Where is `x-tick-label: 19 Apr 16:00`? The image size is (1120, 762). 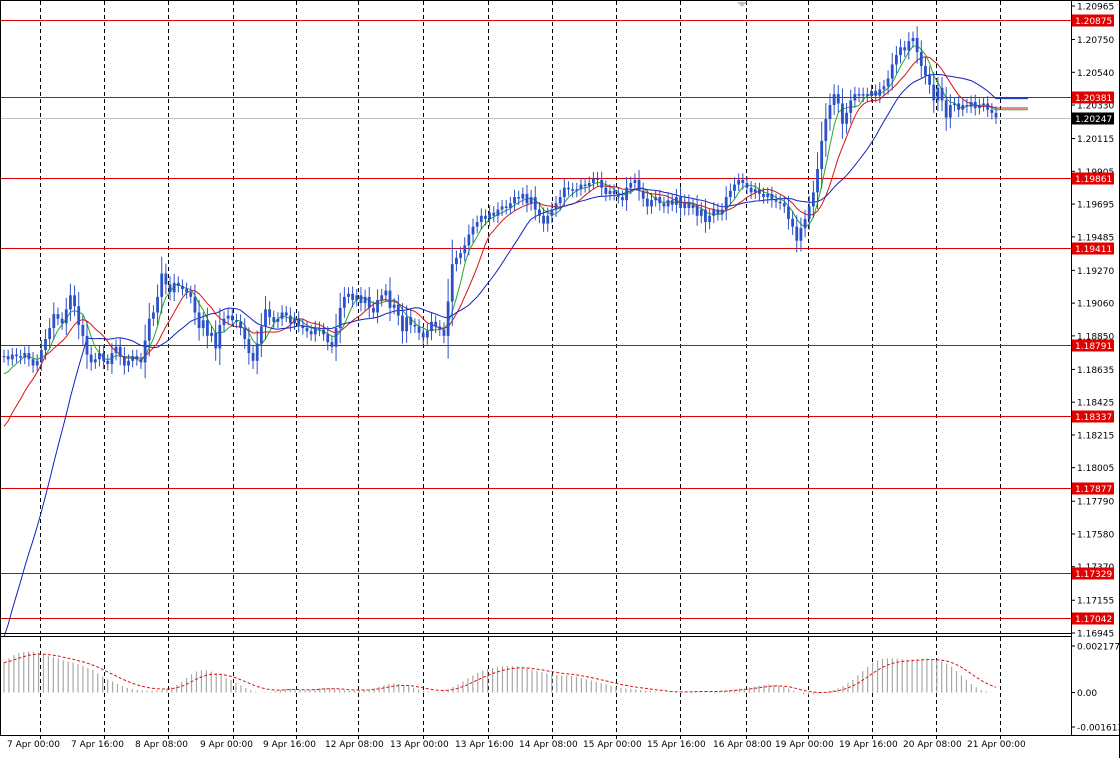
x-tick-label: 19 Apr 16:00 is located at coordinates (868, 745).